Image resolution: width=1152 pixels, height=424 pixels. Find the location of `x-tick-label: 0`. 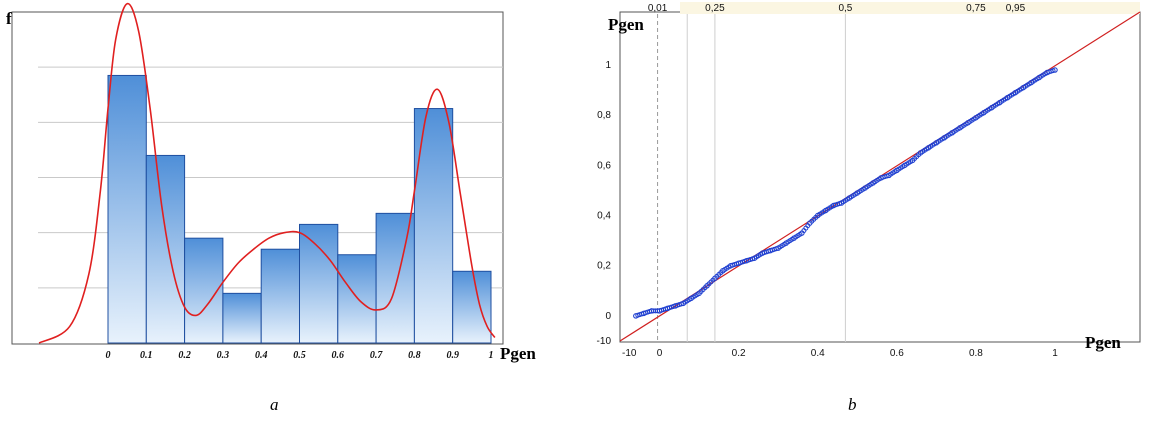

x-tick-label: 0 is located at coordinates (108, 355).